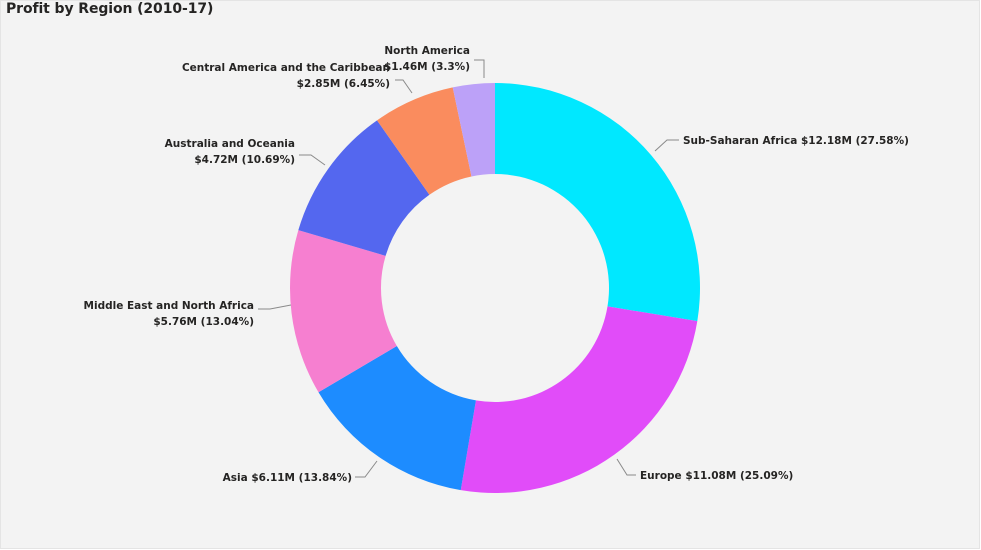 Image resolution: width=981 pixels, height=550 pixels. Describe the element at coordinates (364, 188) in the screenshot. I see `slice-australia-and-oceania` at that location.